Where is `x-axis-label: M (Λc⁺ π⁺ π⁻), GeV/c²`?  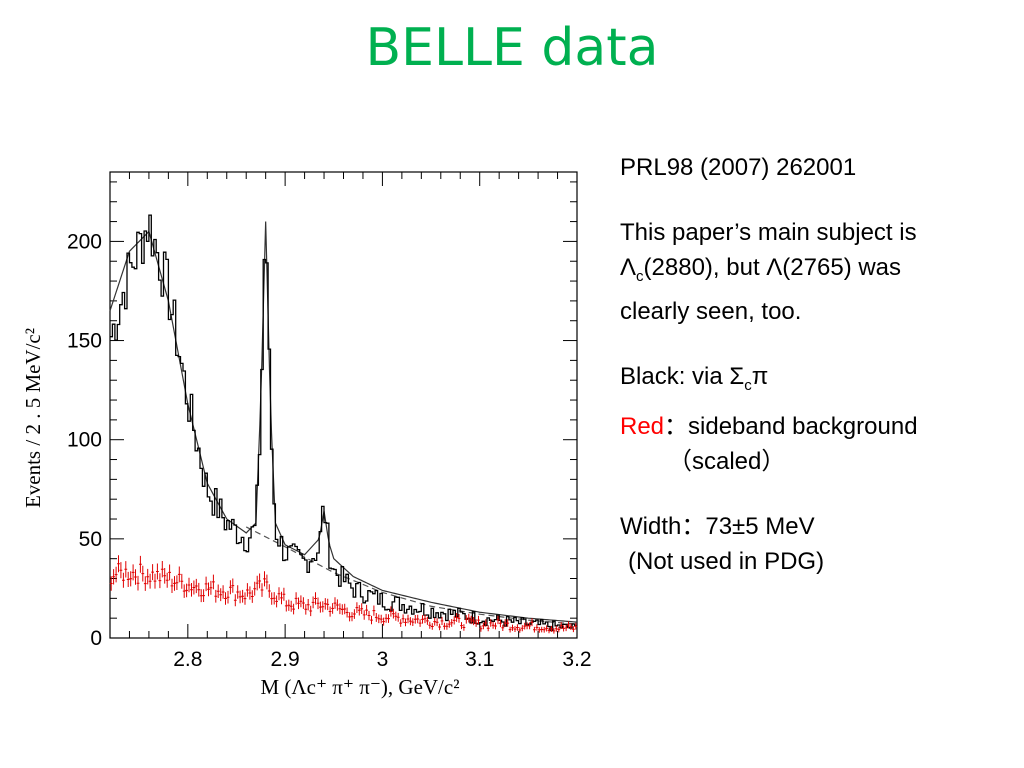 x-axis-label: M (Λc⁺ π⁺ π⁻), GeV/c² is located at coordinates (359, 687).